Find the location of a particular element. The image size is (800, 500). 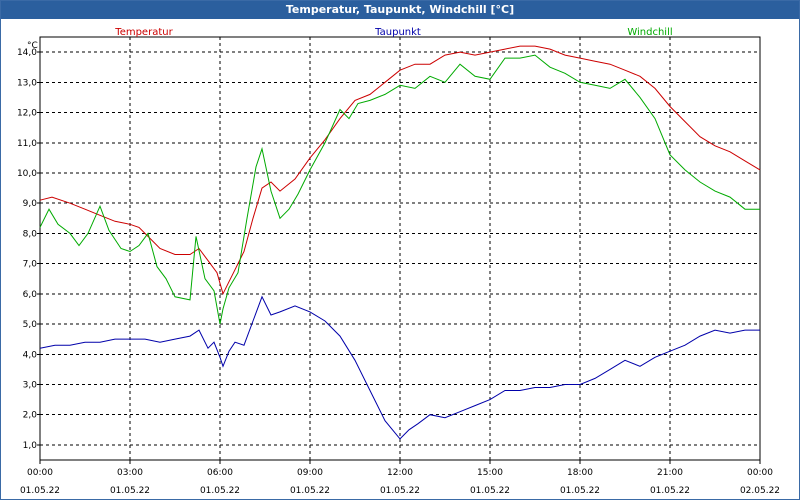

window-title: Temperatur, Taupunkt, Windchill [°C] is located at coordinates (400, 10).